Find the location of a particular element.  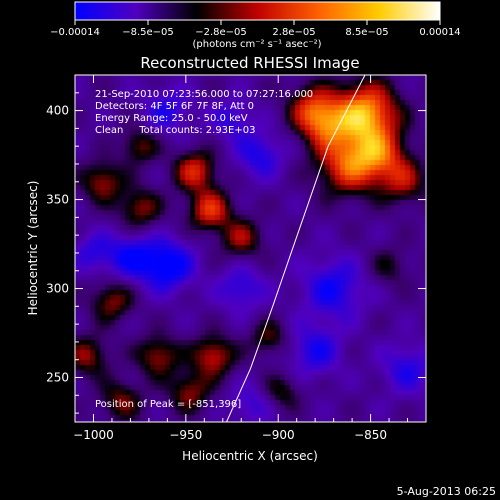

colorbar-tick-label: 8.5e−05 is located at coordinates (366, 32).